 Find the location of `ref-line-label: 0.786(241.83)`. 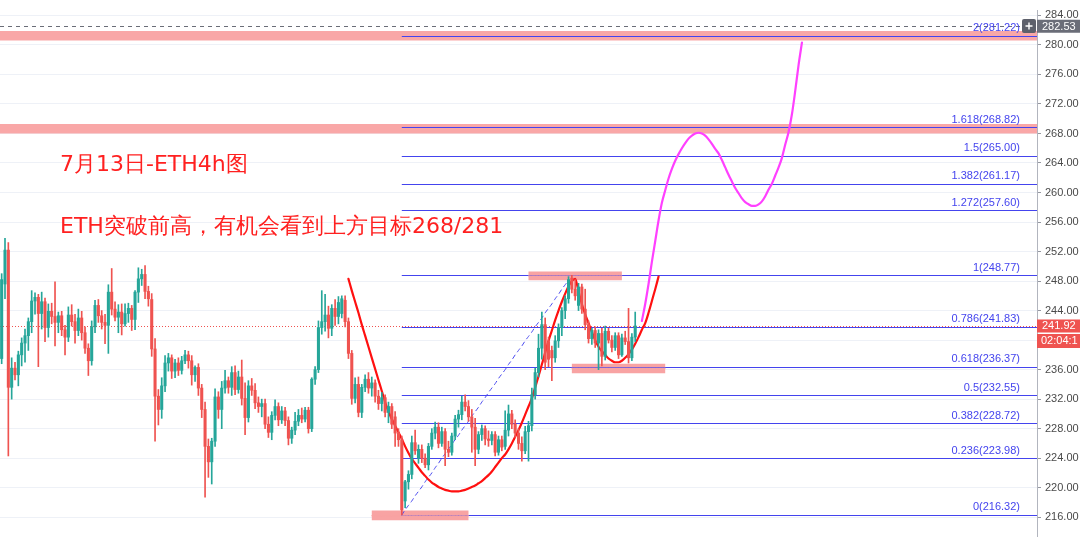

ref-line-label: 0.786(241.83) is located at coordinates (985, 318).